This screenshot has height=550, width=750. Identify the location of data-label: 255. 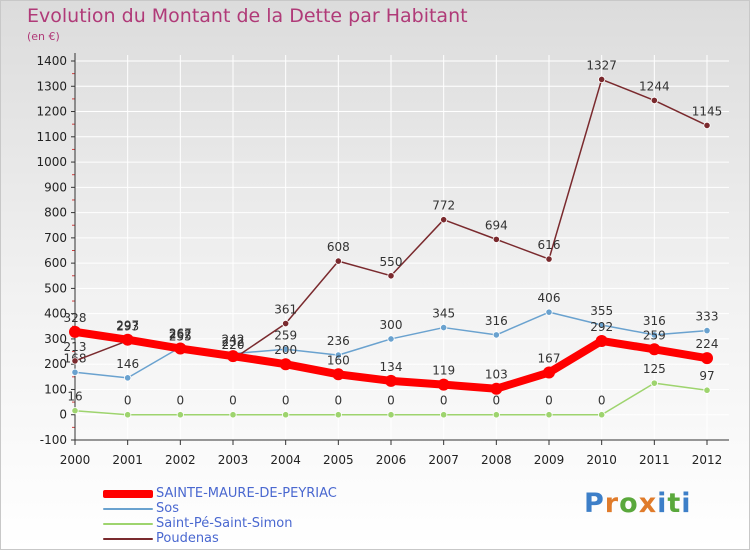
(180, 336).